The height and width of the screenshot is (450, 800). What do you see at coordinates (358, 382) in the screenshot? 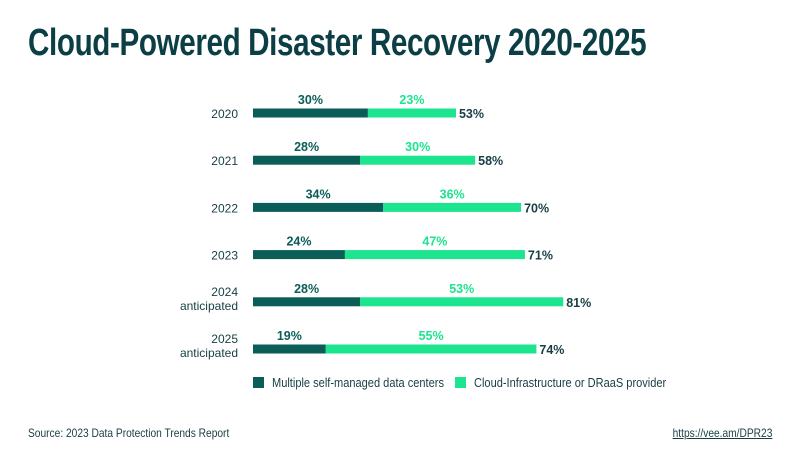
I see `legend-label-self-managed: Multiple self-managed data centers` at bounding box center [358, 382].